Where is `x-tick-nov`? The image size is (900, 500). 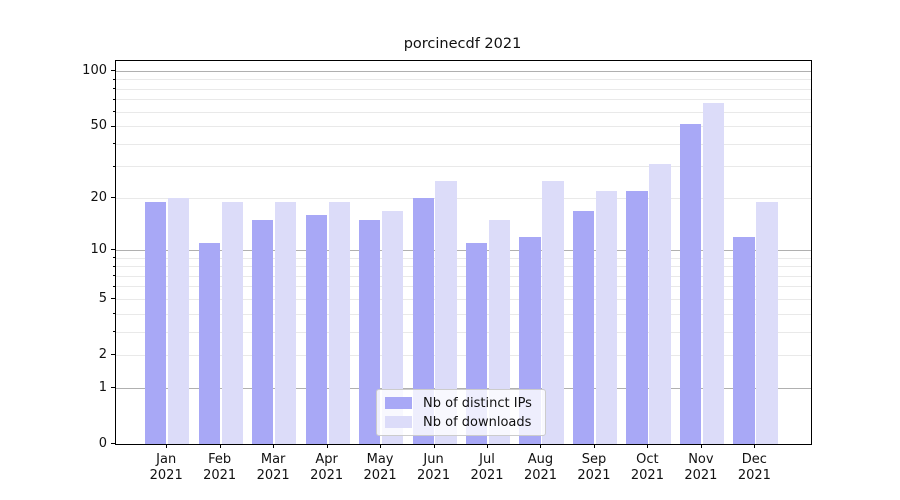 x-tick-nov is located at coordinates (701, 446).